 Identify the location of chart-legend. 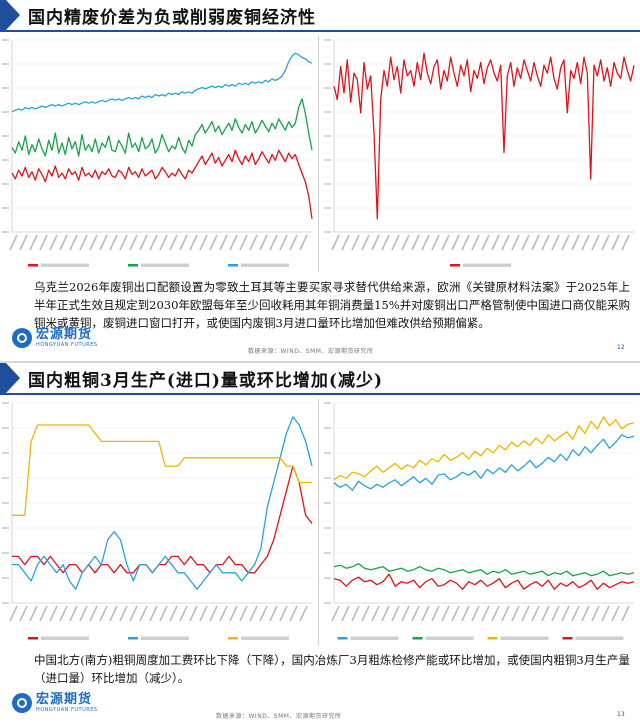
(158, 265).